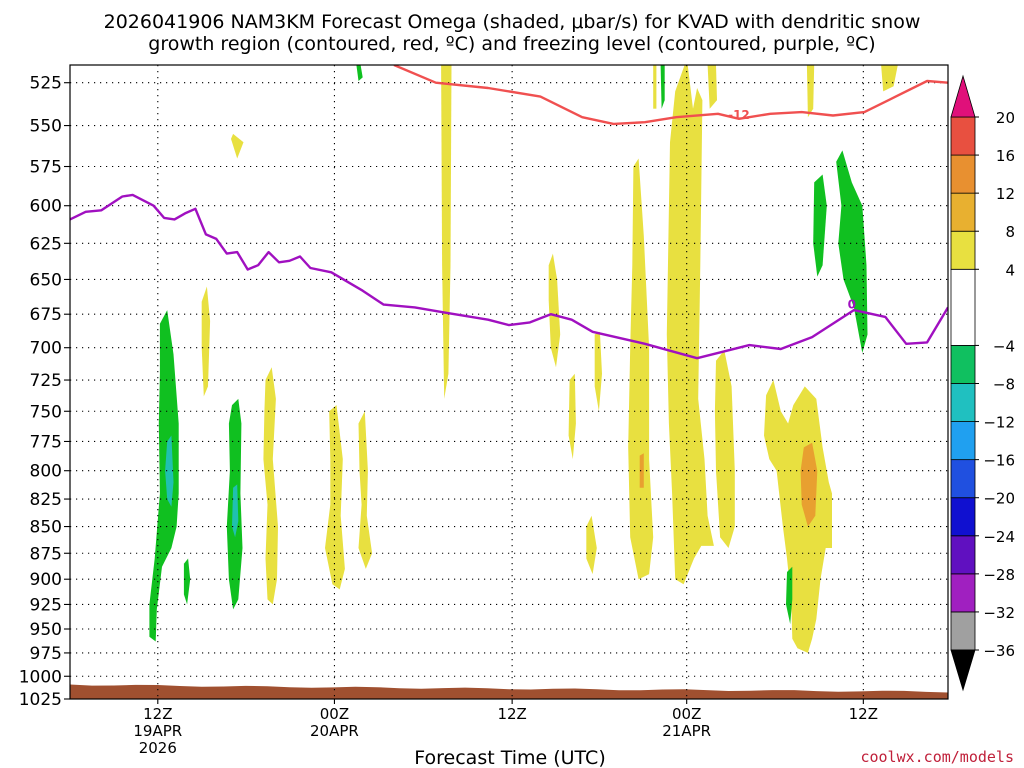 Image resolution: width=1024 pixels, height=768 pixels. What do you see at coordinates (1004, 385) in the screenshot?
I see `colorbar-label--8: −8` at bounding box center [1004, 385].